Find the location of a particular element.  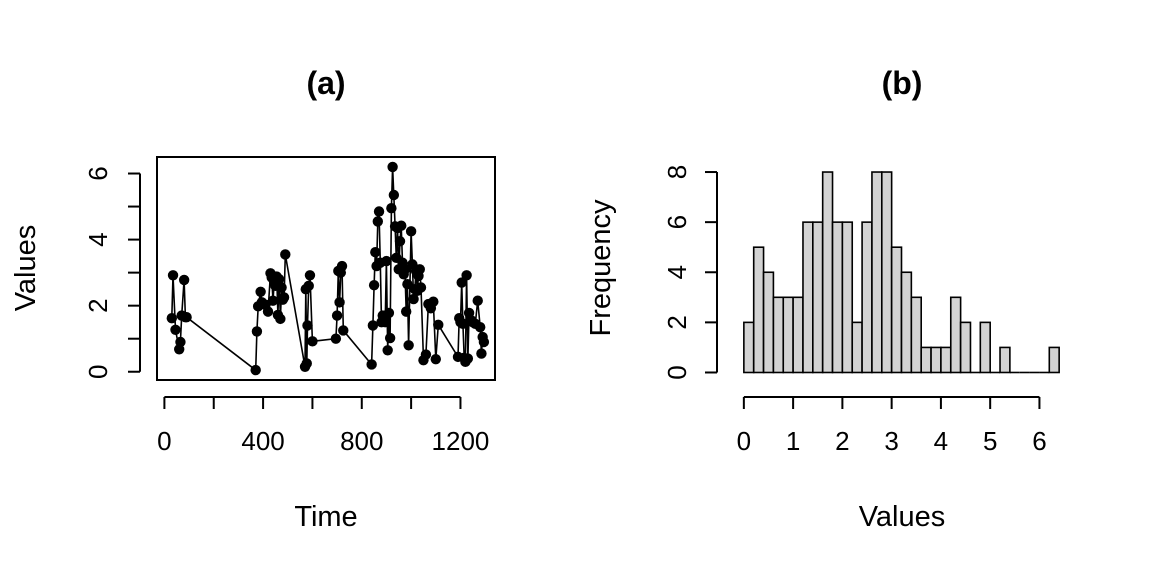

panel-a-x-tick-label: 800 is located at coordinates (361, 441).